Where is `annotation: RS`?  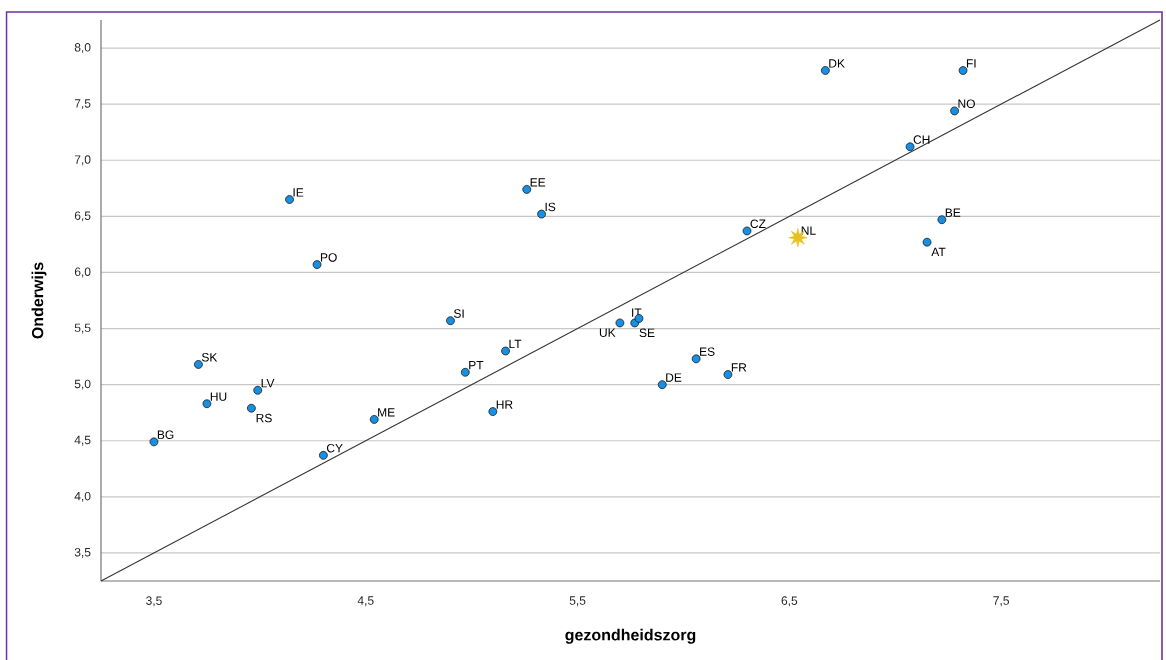 annotation: RS is located at coordinates (264, 418).